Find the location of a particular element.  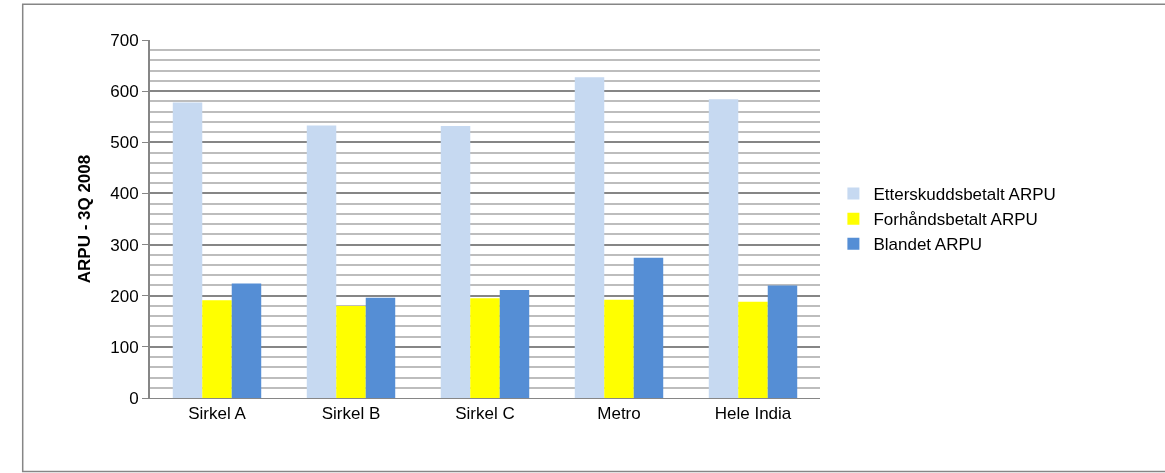

y-axis-title: ARPU - 3Q 2008 is located at coordinates (85, 219).